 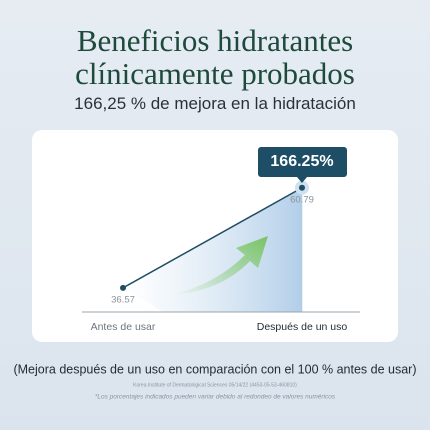 I want to click on value-label: 60.79, so click(x=302, y=199).